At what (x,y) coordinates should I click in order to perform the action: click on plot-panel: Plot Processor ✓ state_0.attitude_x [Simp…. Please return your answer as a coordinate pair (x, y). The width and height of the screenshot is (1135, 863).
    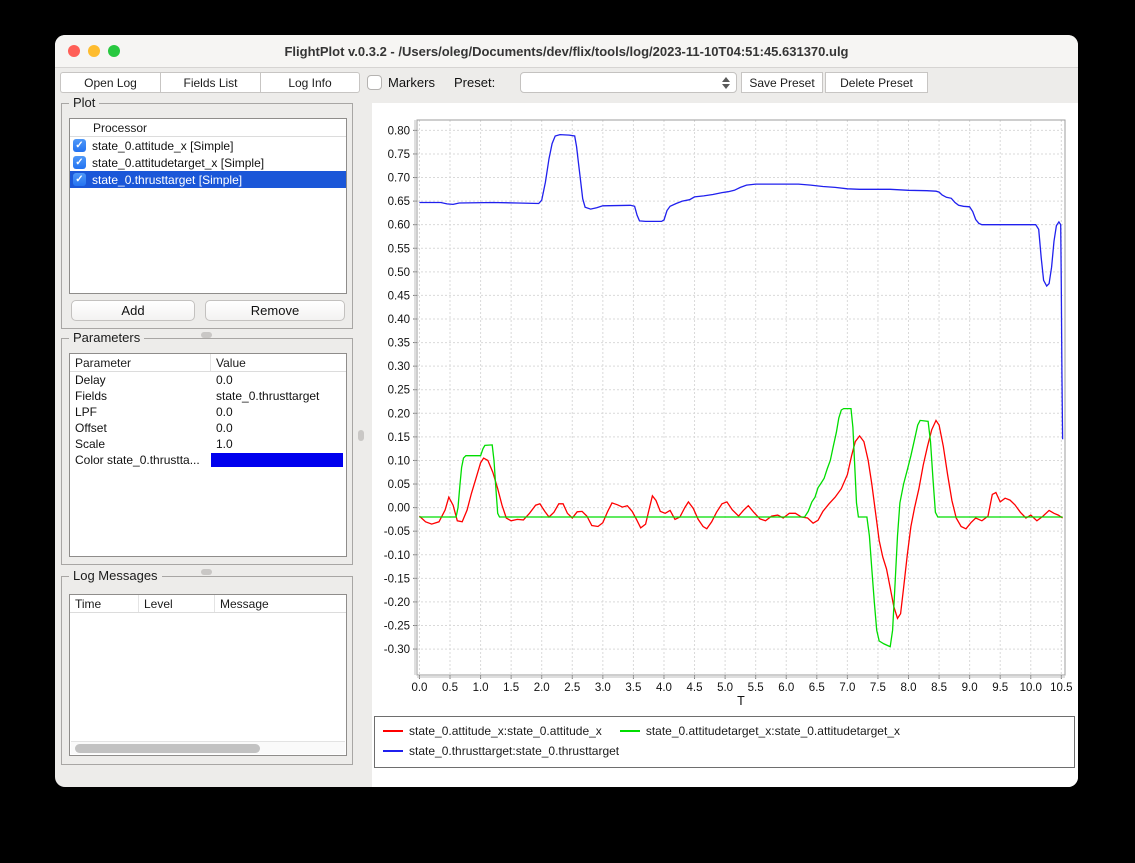
    Looking at the image, I should click on (207, 212).